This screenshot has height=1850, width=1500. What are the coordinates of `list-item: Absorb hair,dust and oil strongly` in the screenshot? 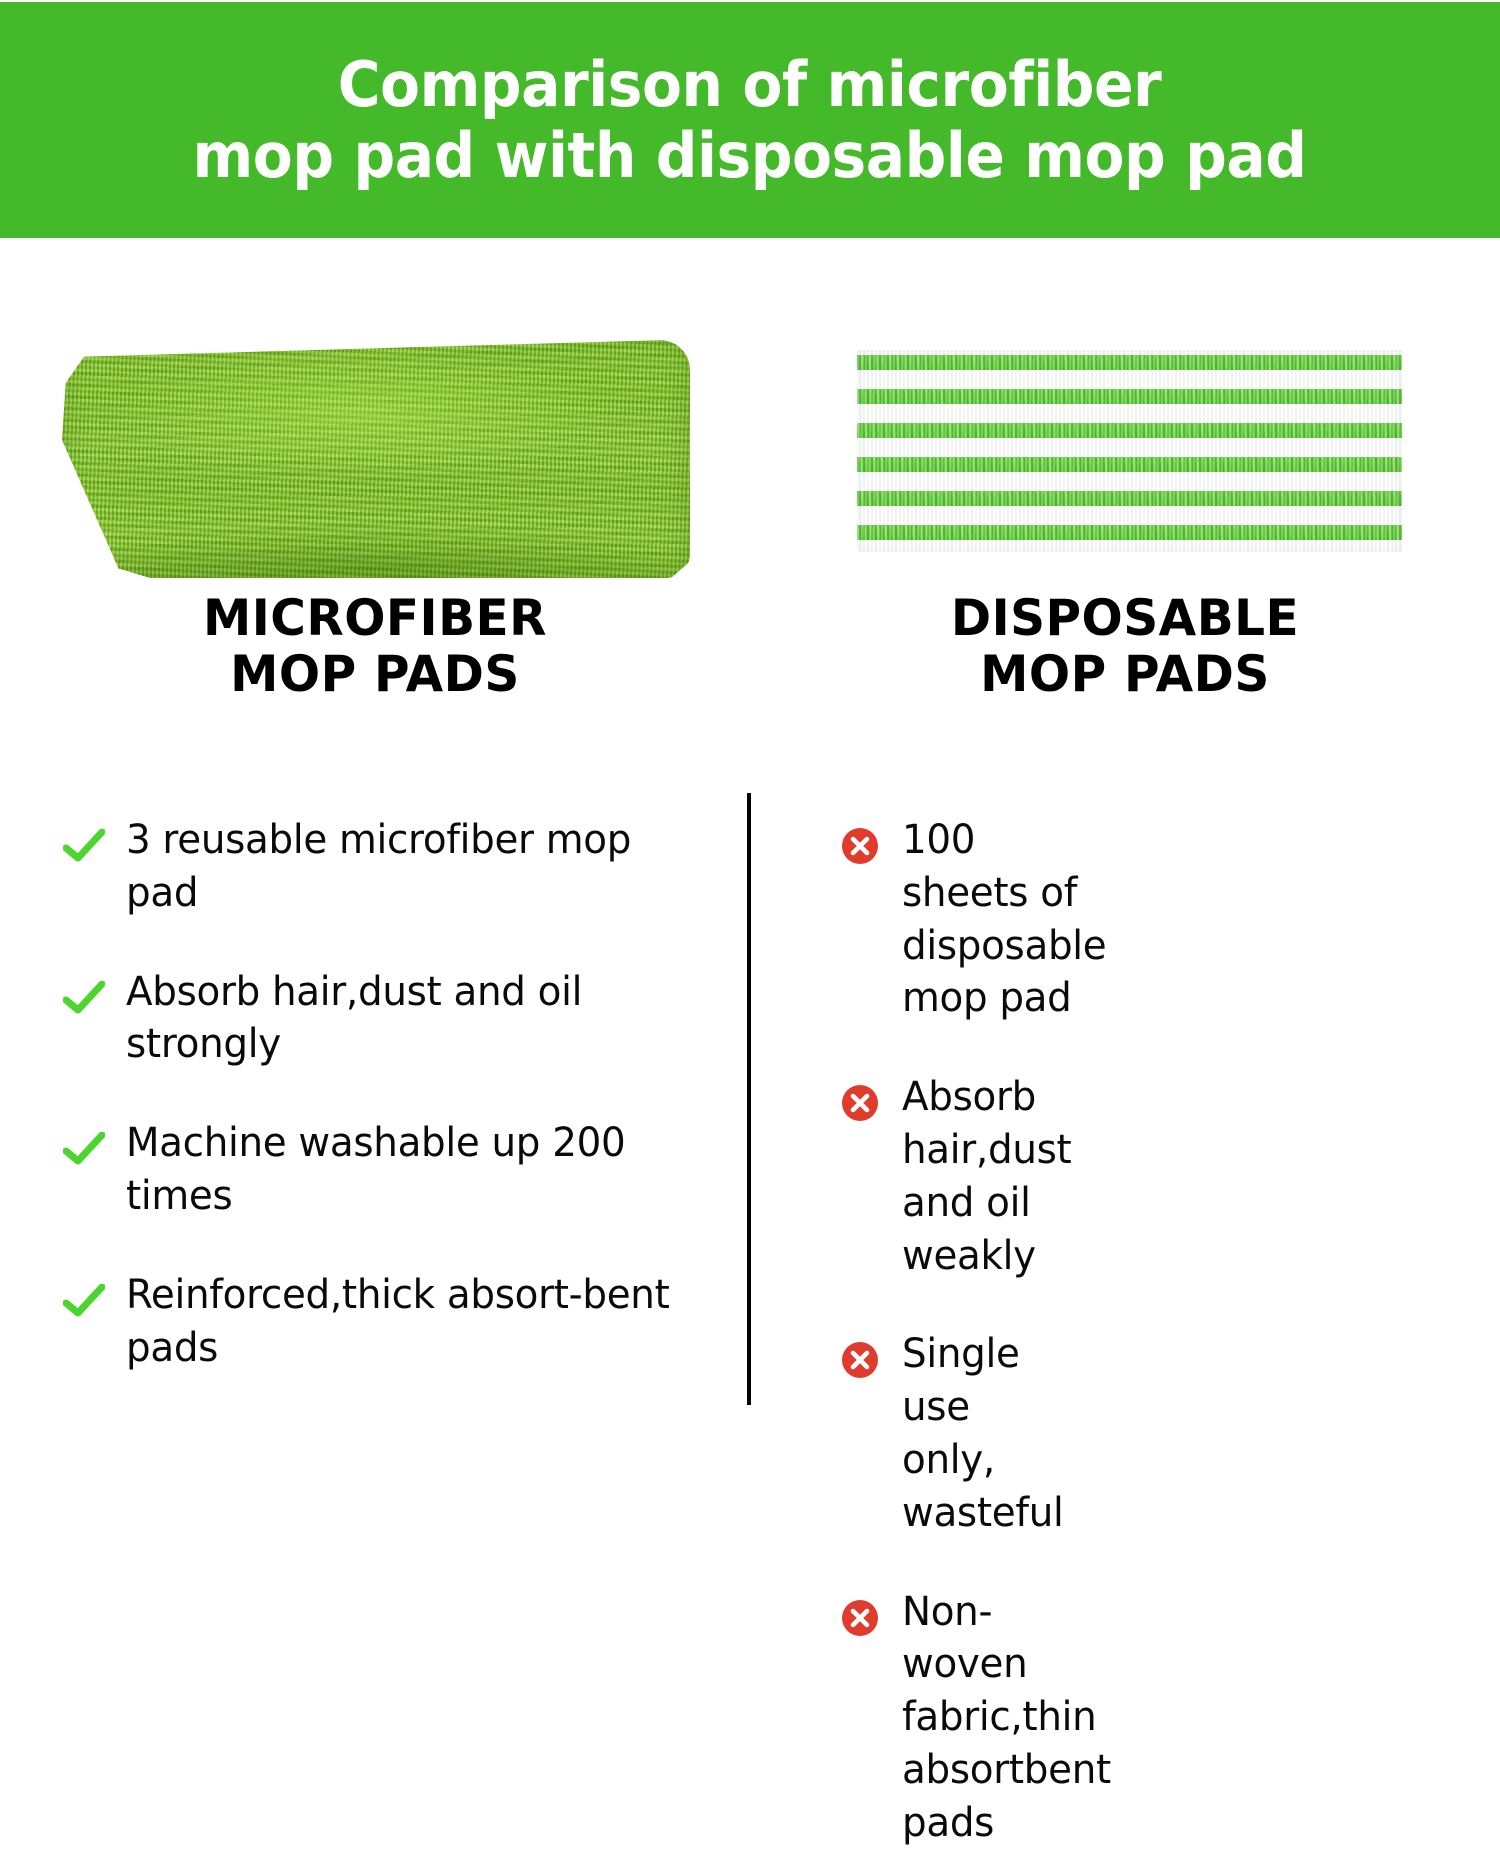 It's located at (386, 1019).